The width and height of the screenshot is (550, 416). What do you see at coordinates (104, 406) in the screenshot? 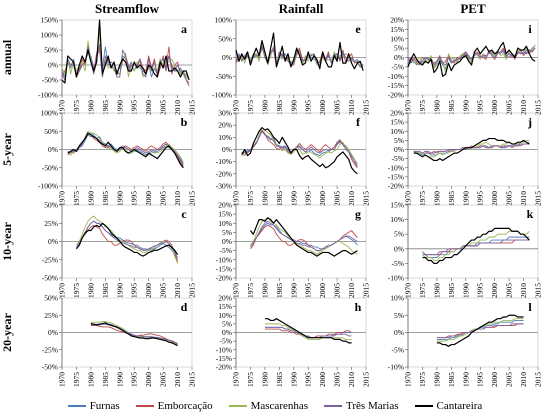
I see `legend-label: Furnas` at bounding box center [104, 406].